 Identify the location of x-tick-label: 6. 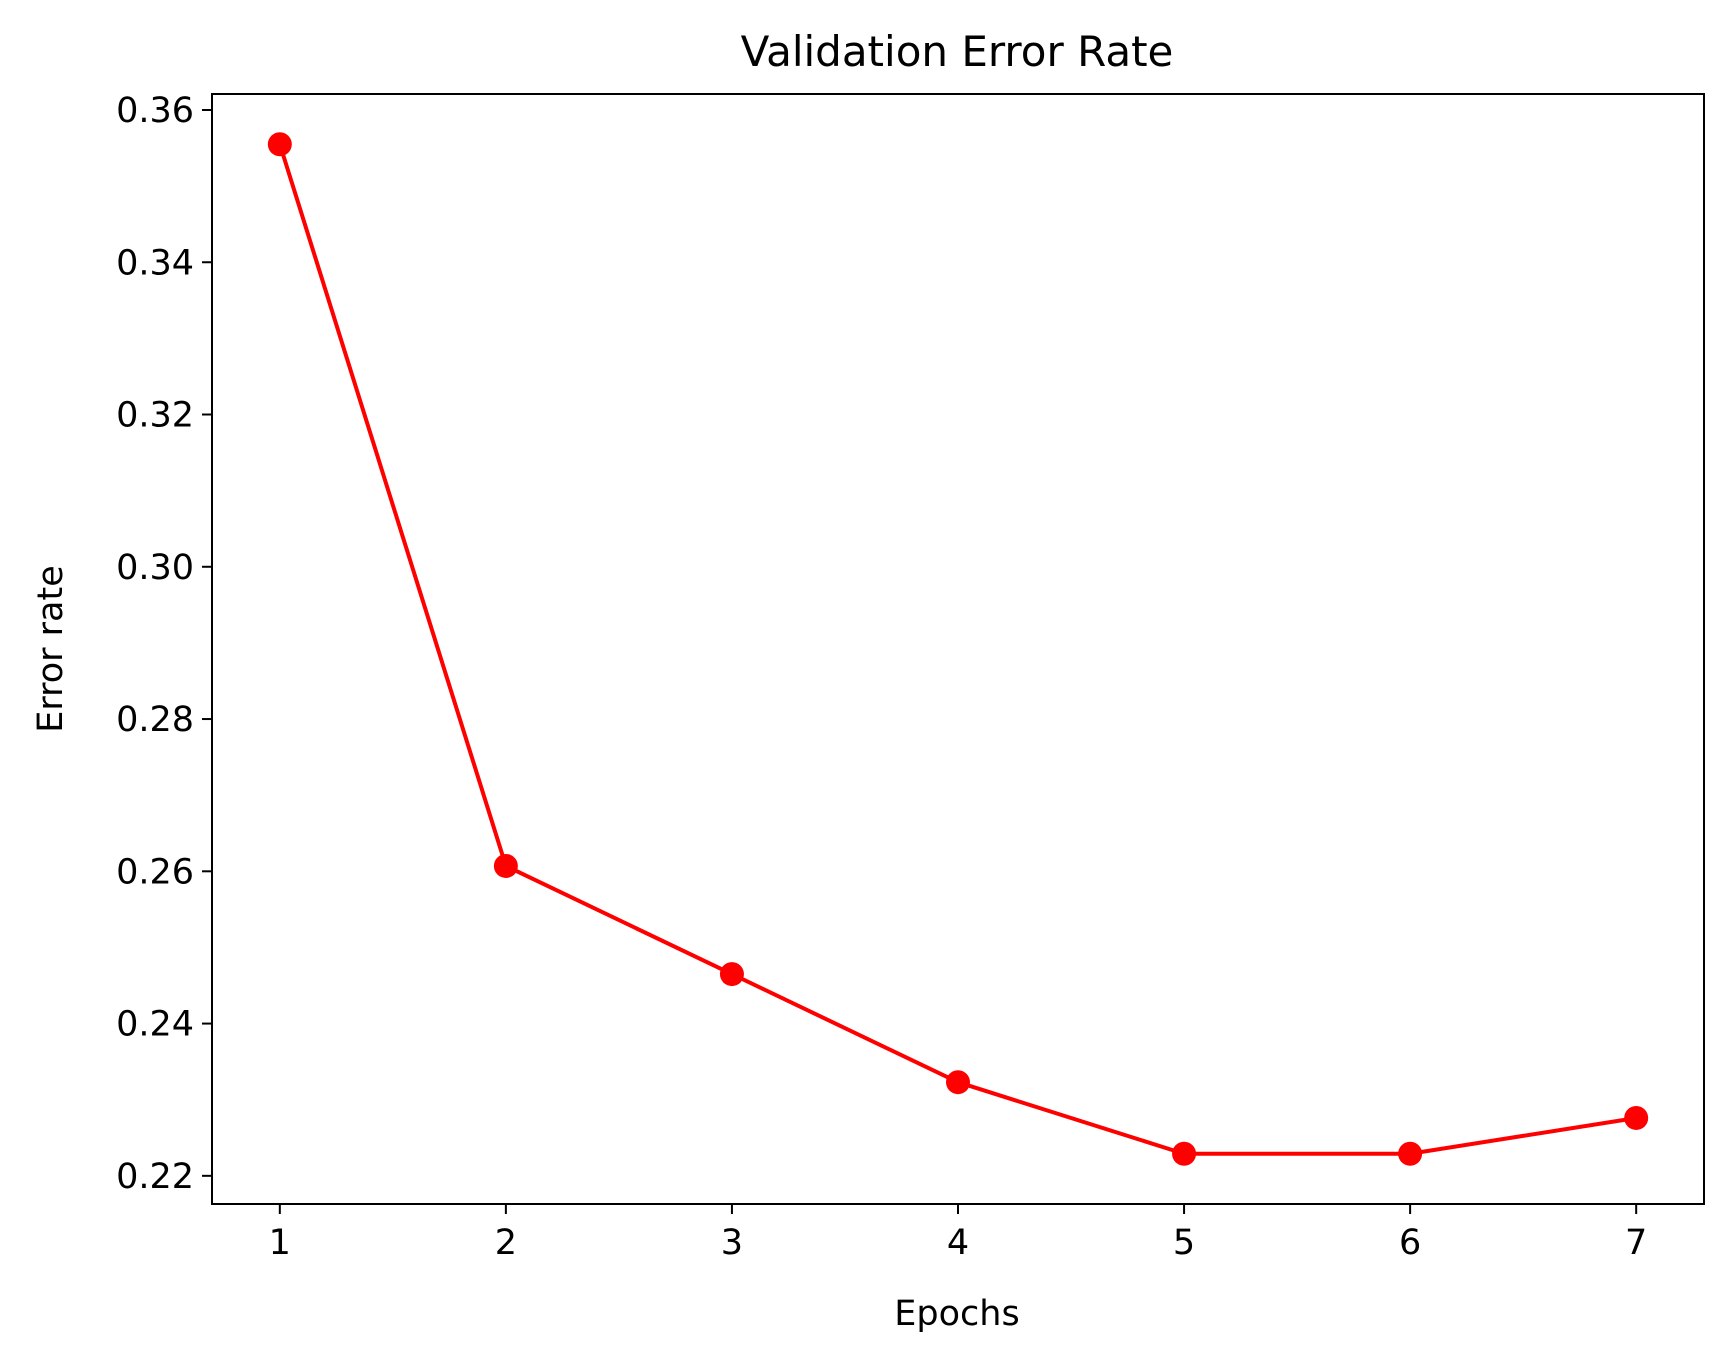
(1410, 1243).